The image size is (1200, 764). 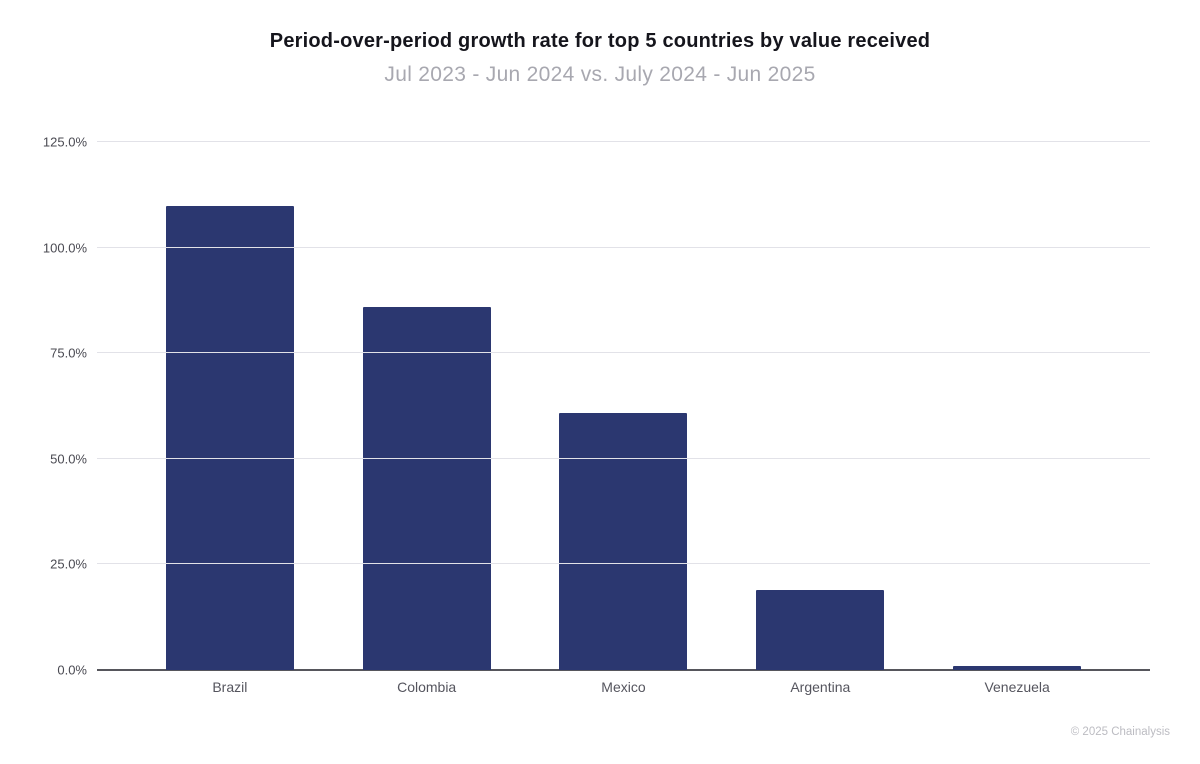 I want to click on x-axis-line, so click(x=623, y=670).